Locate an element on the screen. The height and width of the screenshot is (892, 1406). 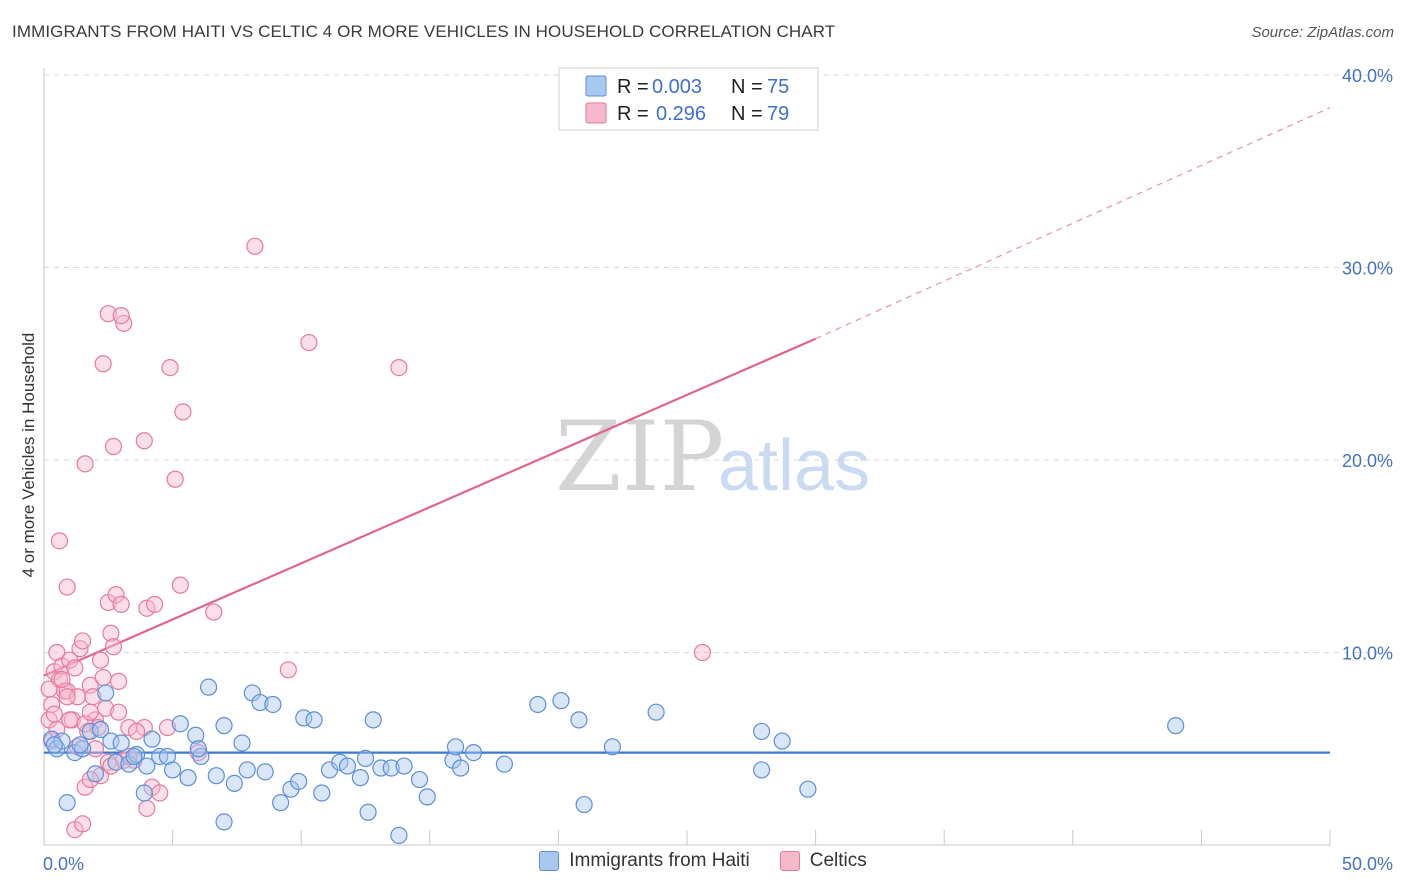
y-axis-label: 4 or more Vehicles in Household is located at coordinates (28, 455).